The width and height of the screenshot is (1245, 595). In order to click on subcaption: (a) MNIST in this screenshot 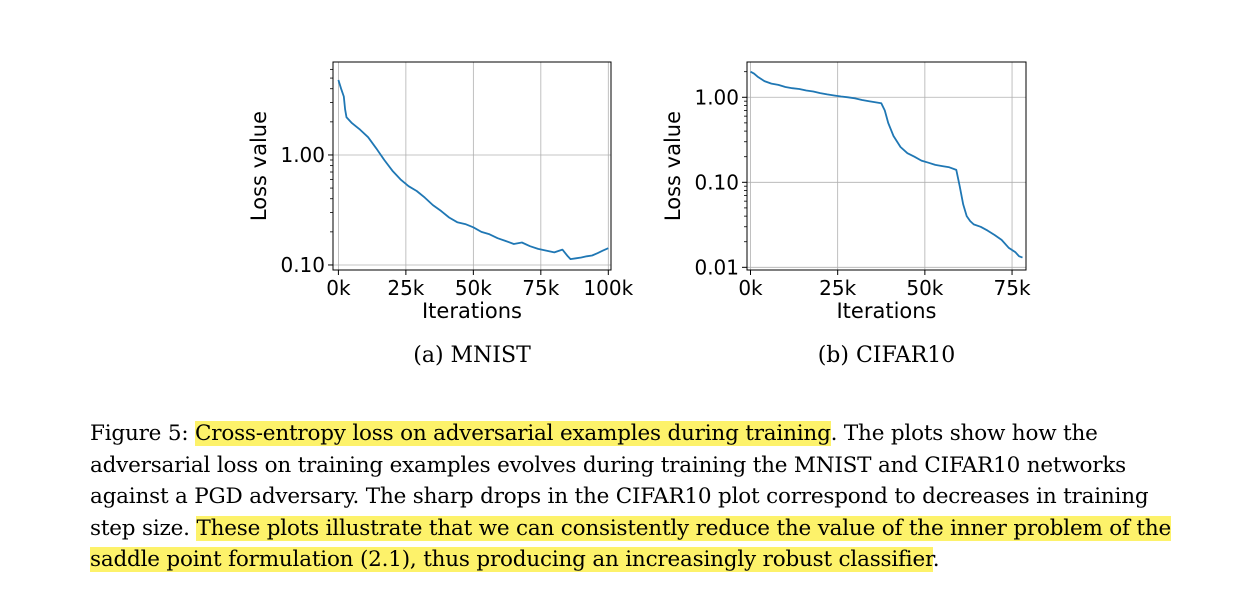, I will do `click(472, 355)`.